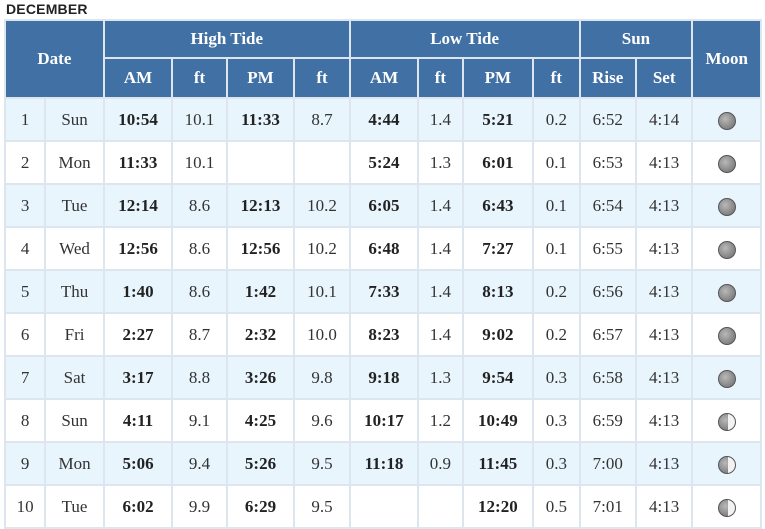 The image size is (765, 529). Describe the element at coordinates (498, 334) in the screenshot. I see `low-tide-pm-time: 9:02` at that location.